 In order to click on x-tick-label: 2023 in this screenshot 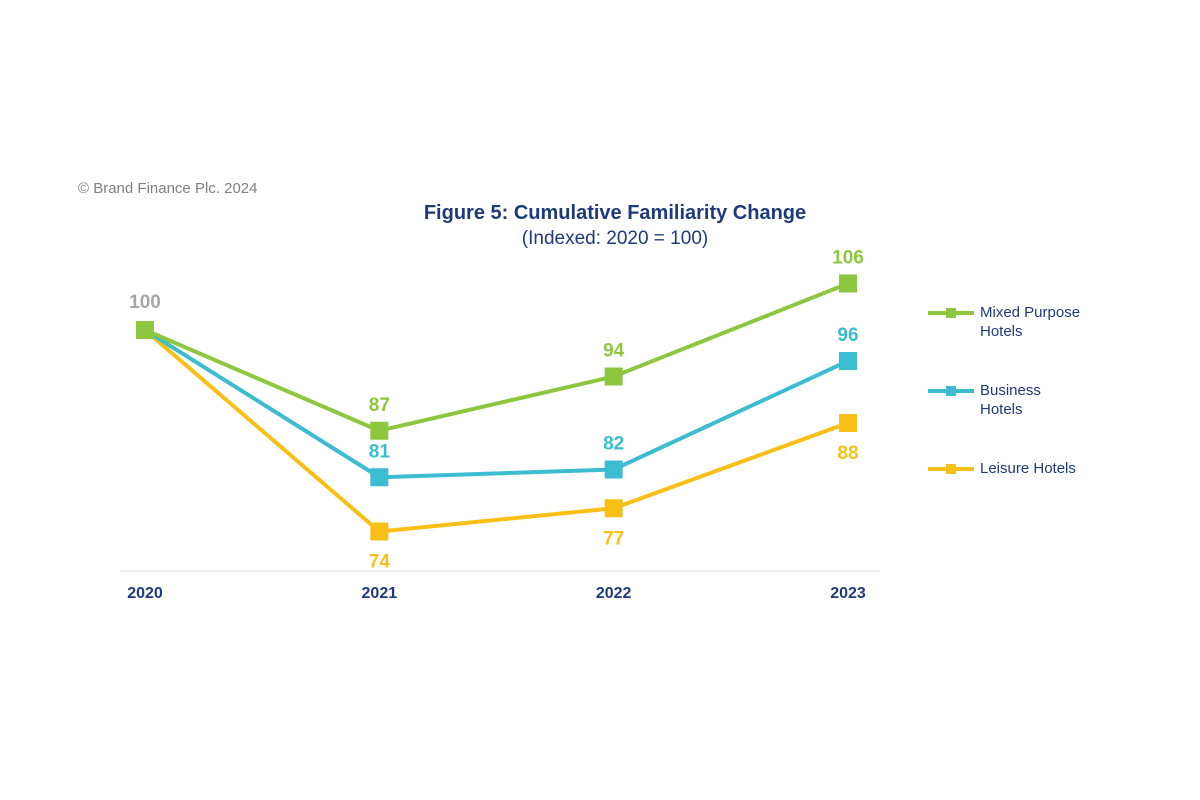, I will do `click(848, 593)`.